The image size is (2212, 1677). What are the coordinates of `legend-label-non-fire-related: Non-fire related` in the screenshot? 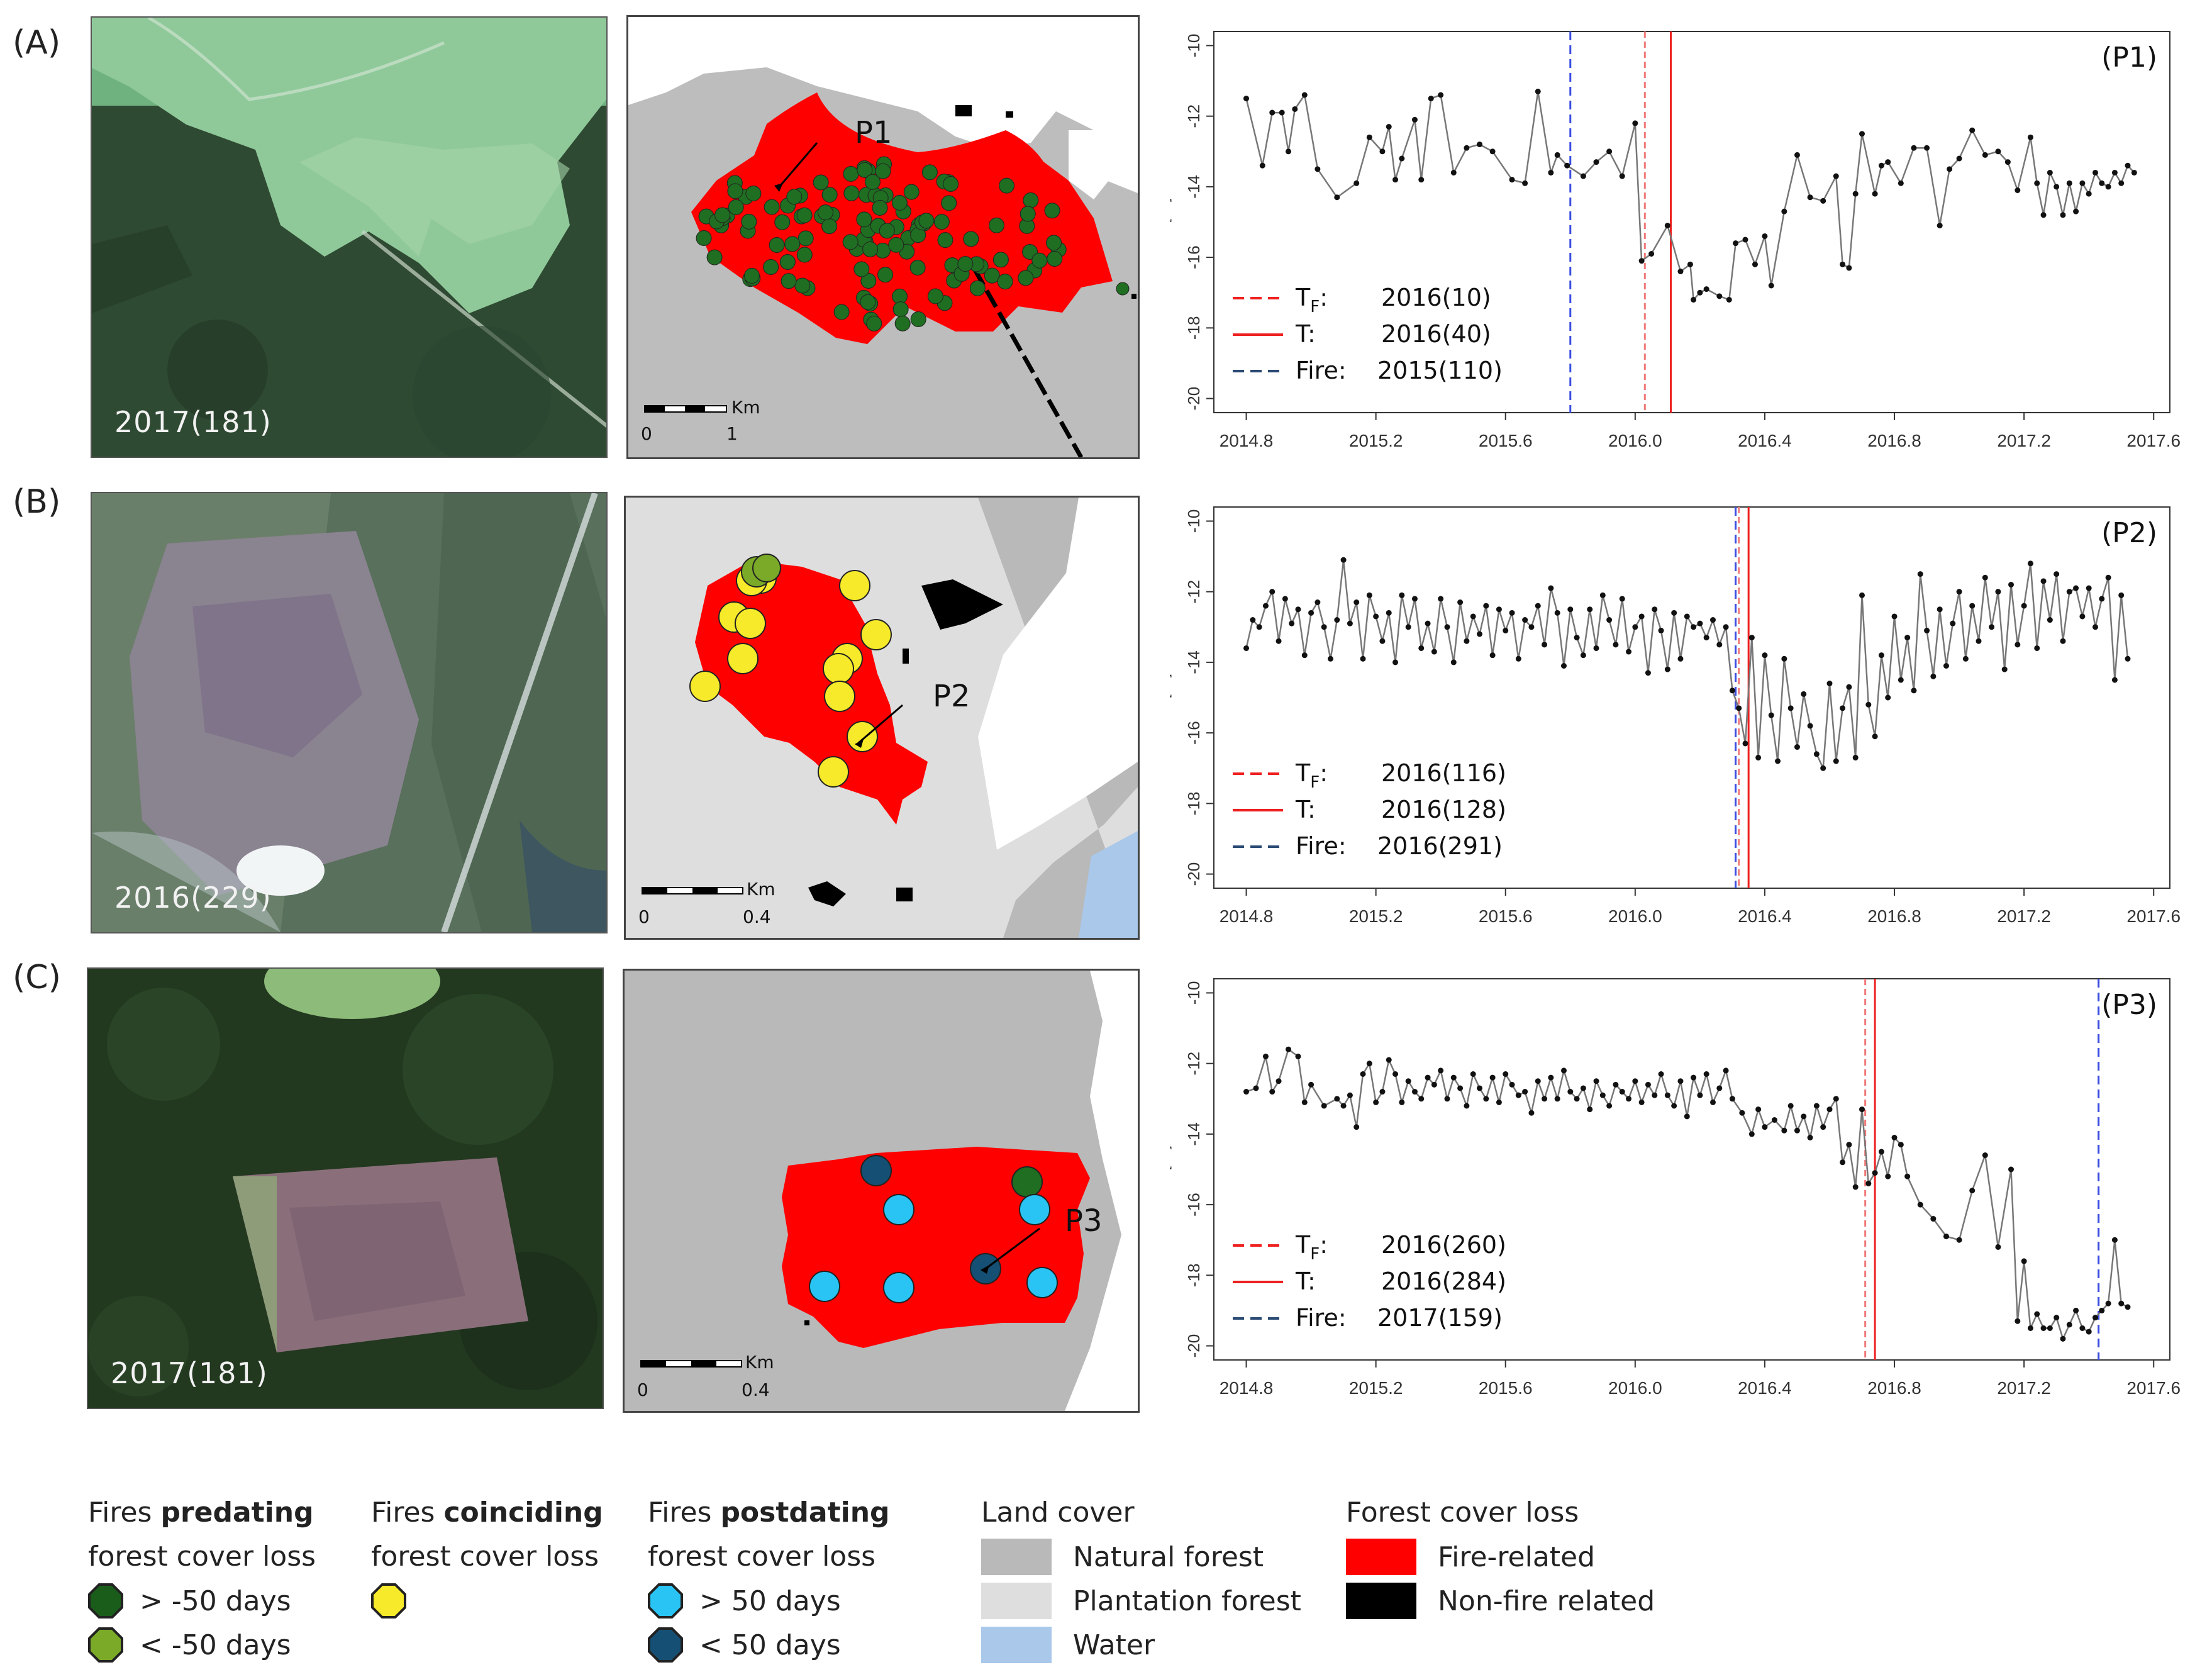 It's located at (1546, 1601).